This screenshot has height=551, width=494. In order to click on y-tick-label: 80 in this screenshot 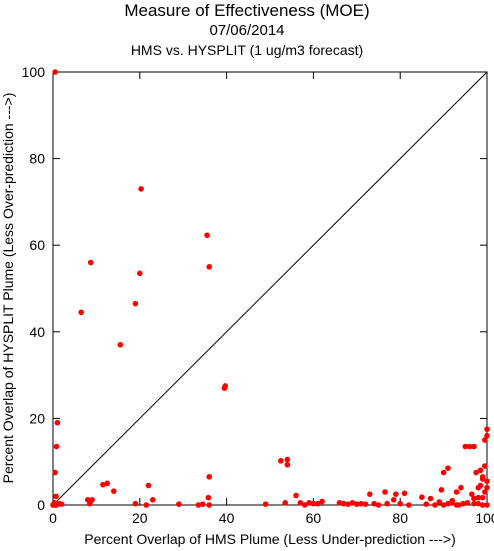, I will do `click(37, 159)`.